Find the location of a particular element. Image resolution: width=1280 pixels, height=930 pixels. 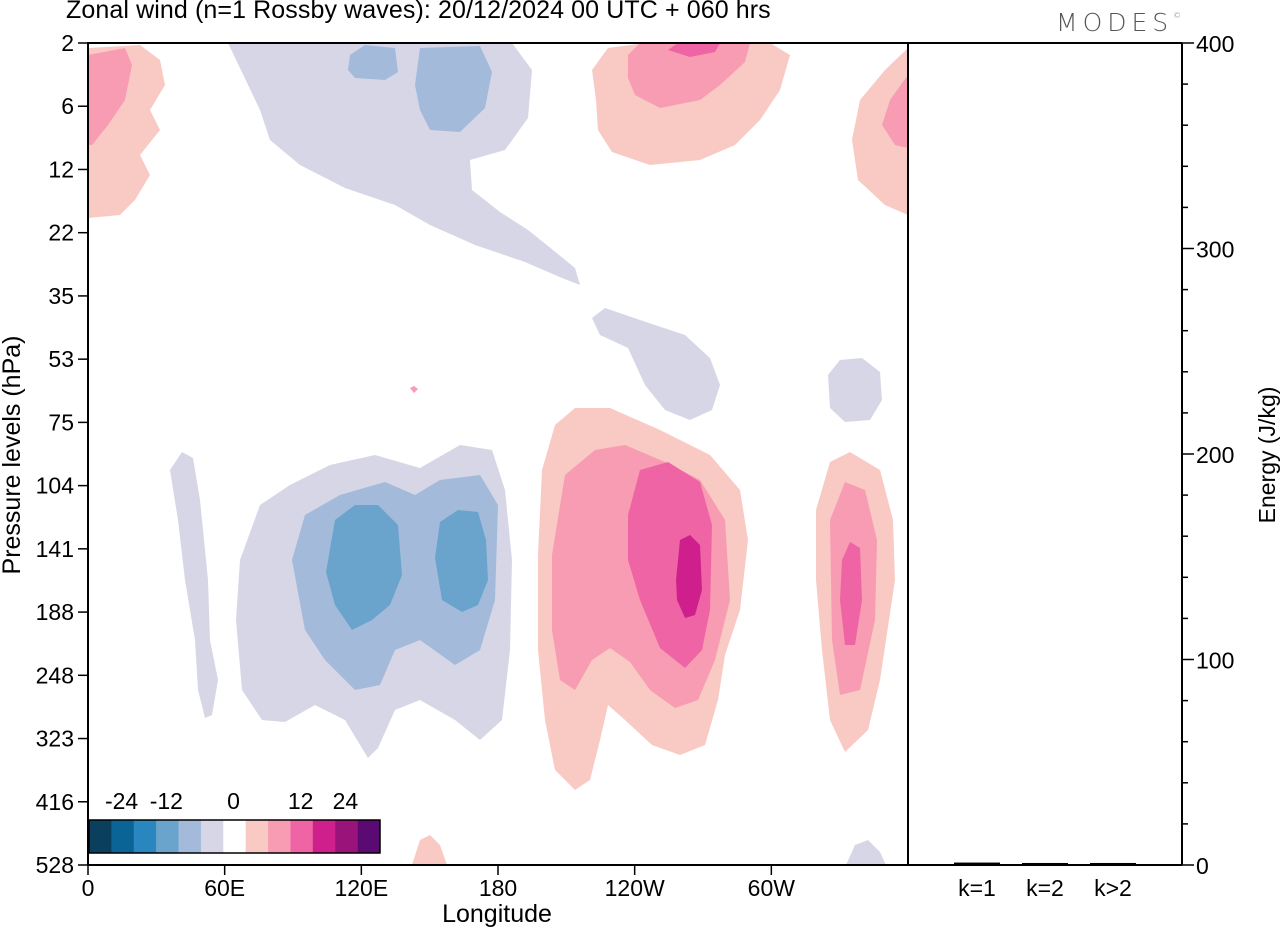

x-tick-label: 120E is located at coordinates (361, 888).